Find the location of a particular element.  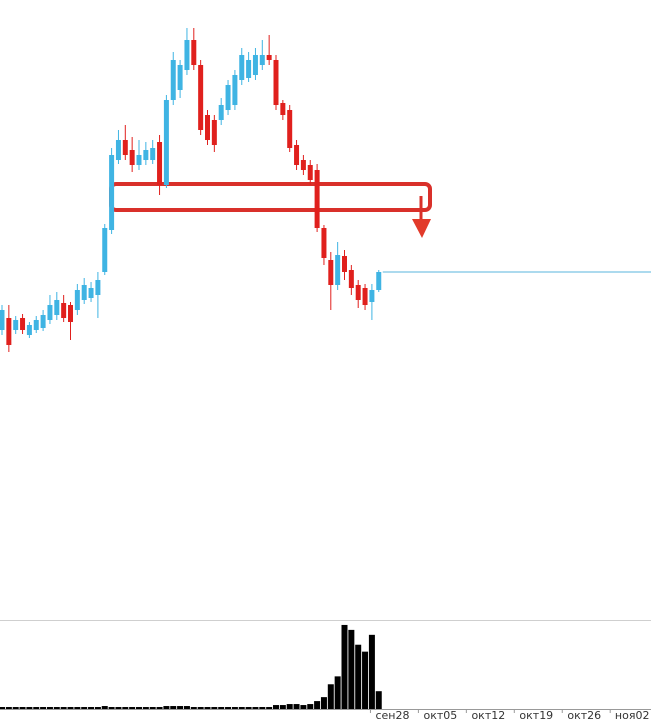

x-tick-label: ноя02 is located at coordinates (632, 714).